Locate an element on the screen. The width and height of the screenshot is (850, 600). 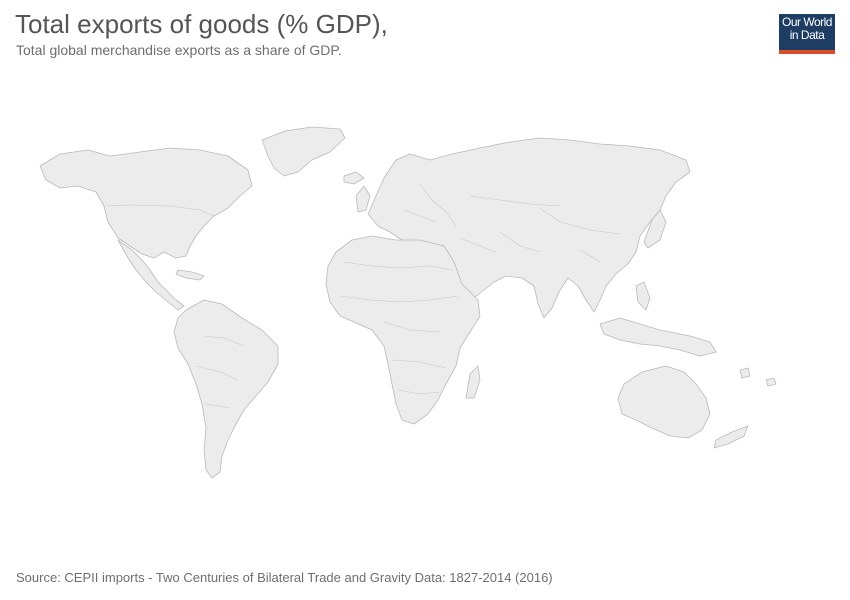
region-central-america is located at coordinates (151, 275).